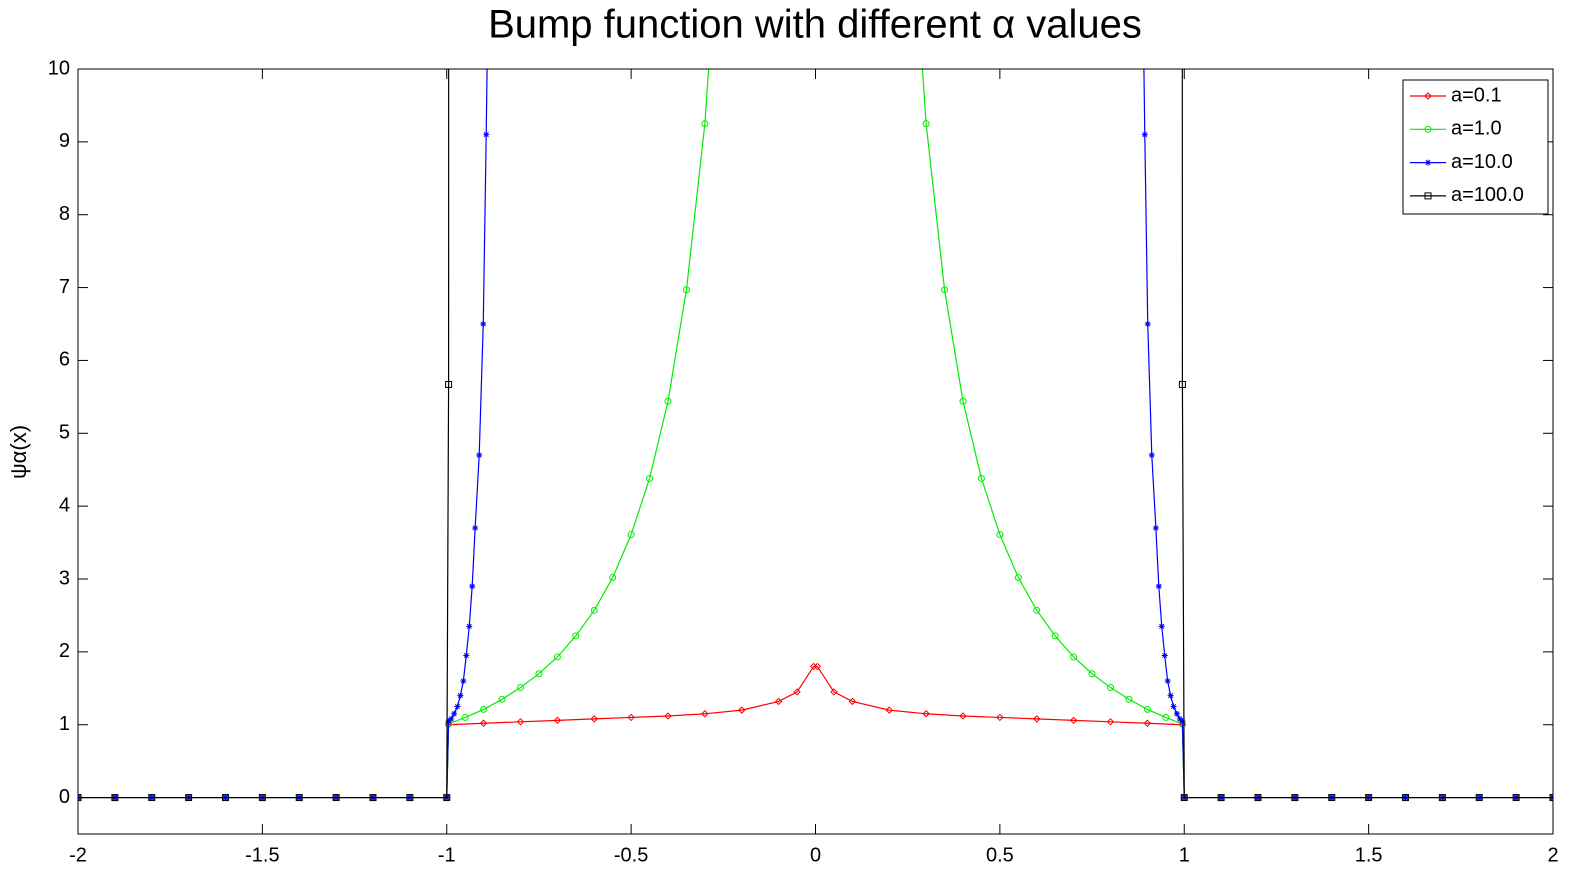  Describe the element at coordinates (78, 855) in the screenshot. I see `x-tick-label: -2` at that location.